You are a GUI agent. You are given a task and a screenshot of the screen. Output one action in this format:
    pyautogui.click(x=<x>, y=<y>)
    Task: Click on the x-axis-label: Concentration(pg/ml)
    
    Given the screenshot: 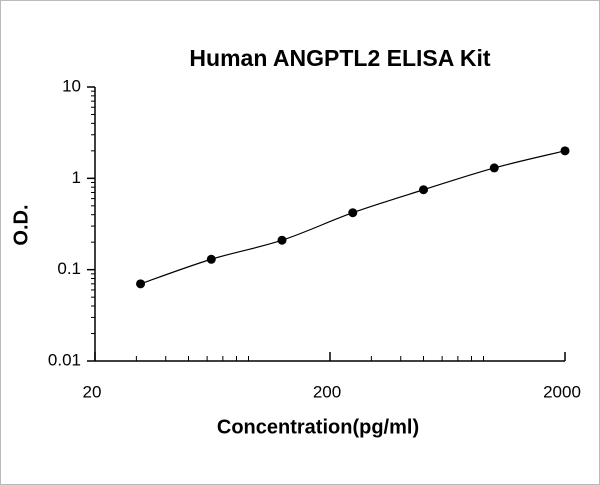 What is the action you would take?
    pyautogui.click(x=318, y=427)
    